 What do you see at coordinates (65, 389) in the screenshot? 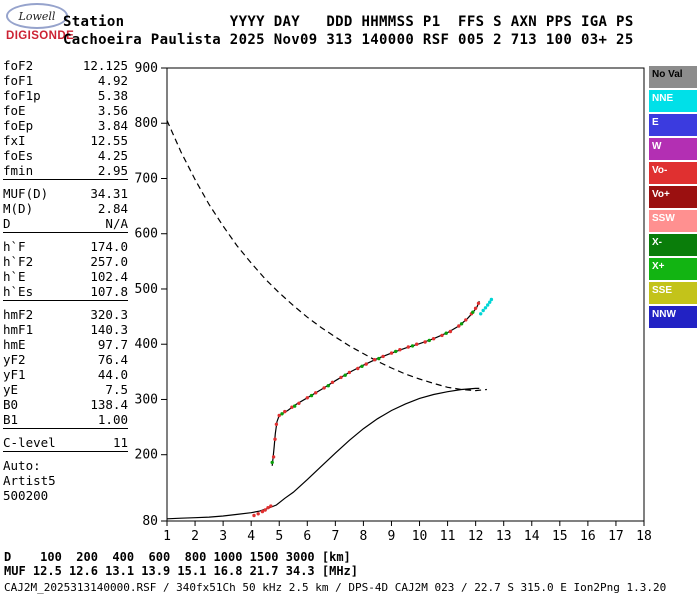
I see `param-row: yE 7.5` at bounding box center [65, 389].